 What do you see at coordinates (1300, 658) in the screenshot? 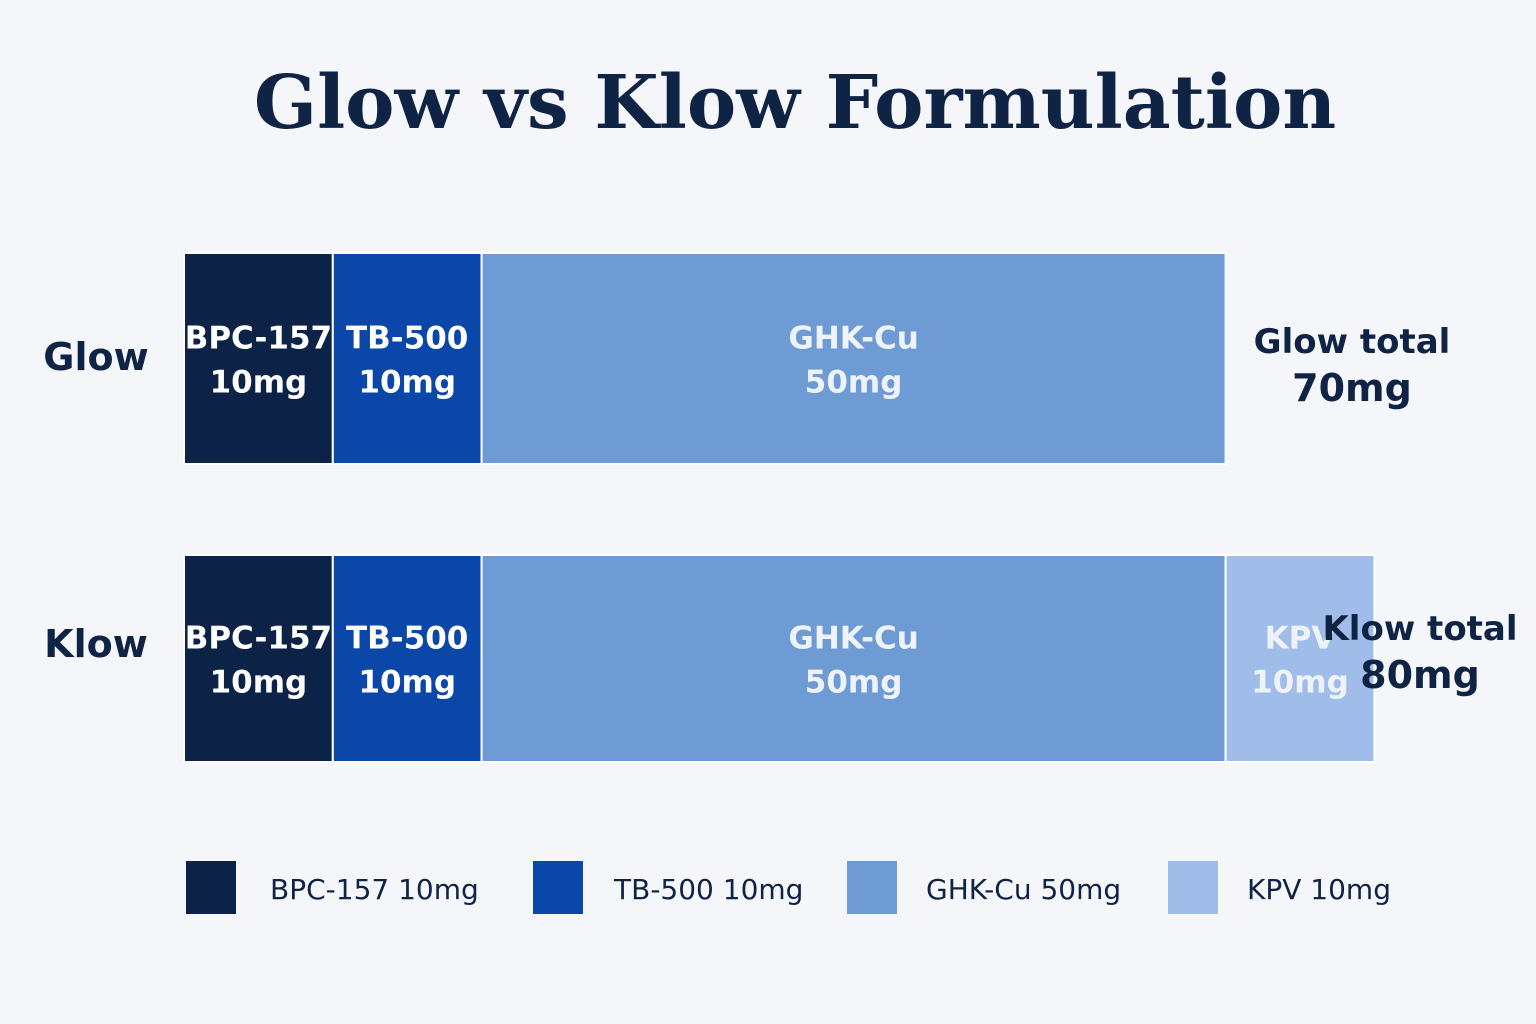
I see `bar-segment-klow-kpv` at bounding box center [1300, 658].